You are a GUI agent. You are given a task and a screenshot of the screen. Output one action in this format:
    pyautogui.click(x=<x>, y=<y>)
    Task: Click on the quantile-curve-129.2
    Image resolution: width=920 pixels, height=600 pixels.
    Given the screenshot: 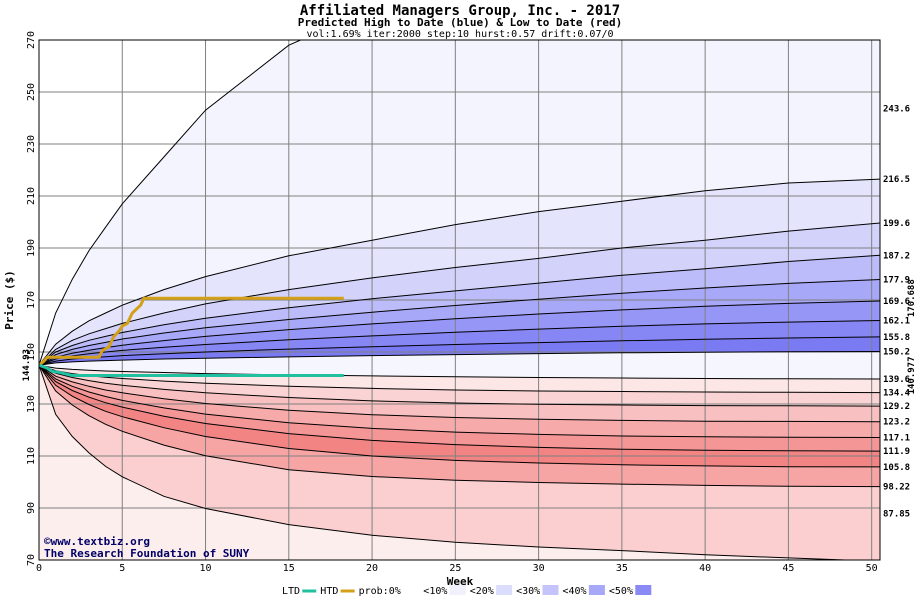 What is the action you would take?
    pyautogui.click(x=459, y=385)
    